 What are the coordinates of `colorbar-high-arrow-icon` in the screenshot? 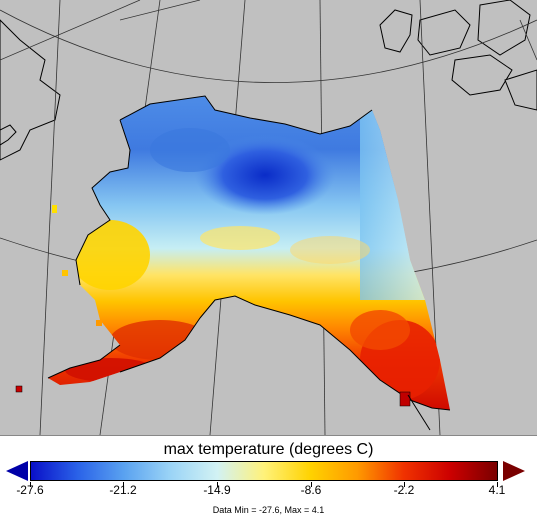 It's located at (514, 471).